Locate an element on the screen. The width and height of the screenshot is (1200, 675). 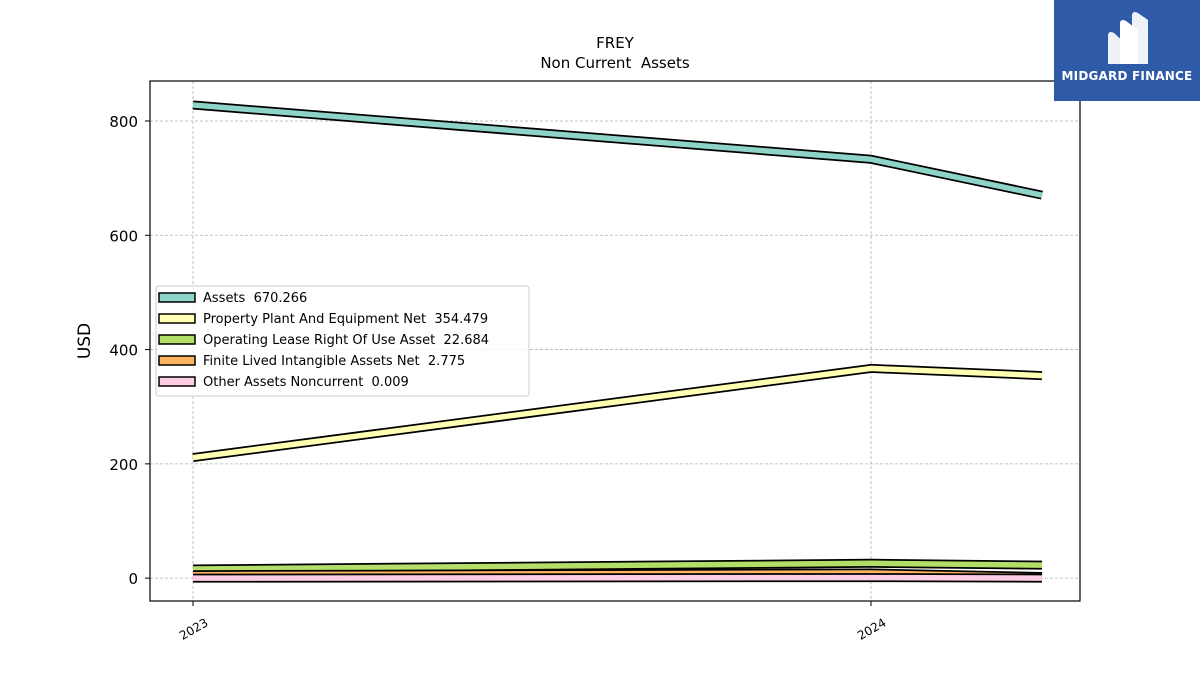
legend-label: Assets 670.266 is located at coordinates (255, 298).